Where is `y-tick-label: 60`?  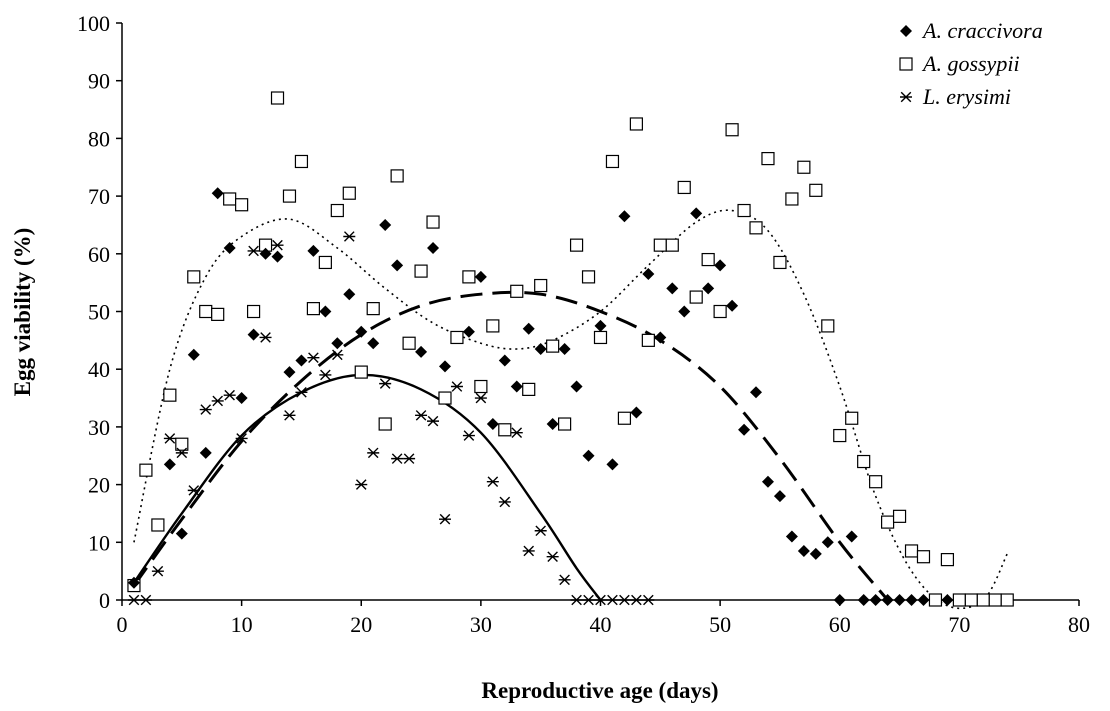
y-tick-label: 60 is located at coordinates (99, 254).